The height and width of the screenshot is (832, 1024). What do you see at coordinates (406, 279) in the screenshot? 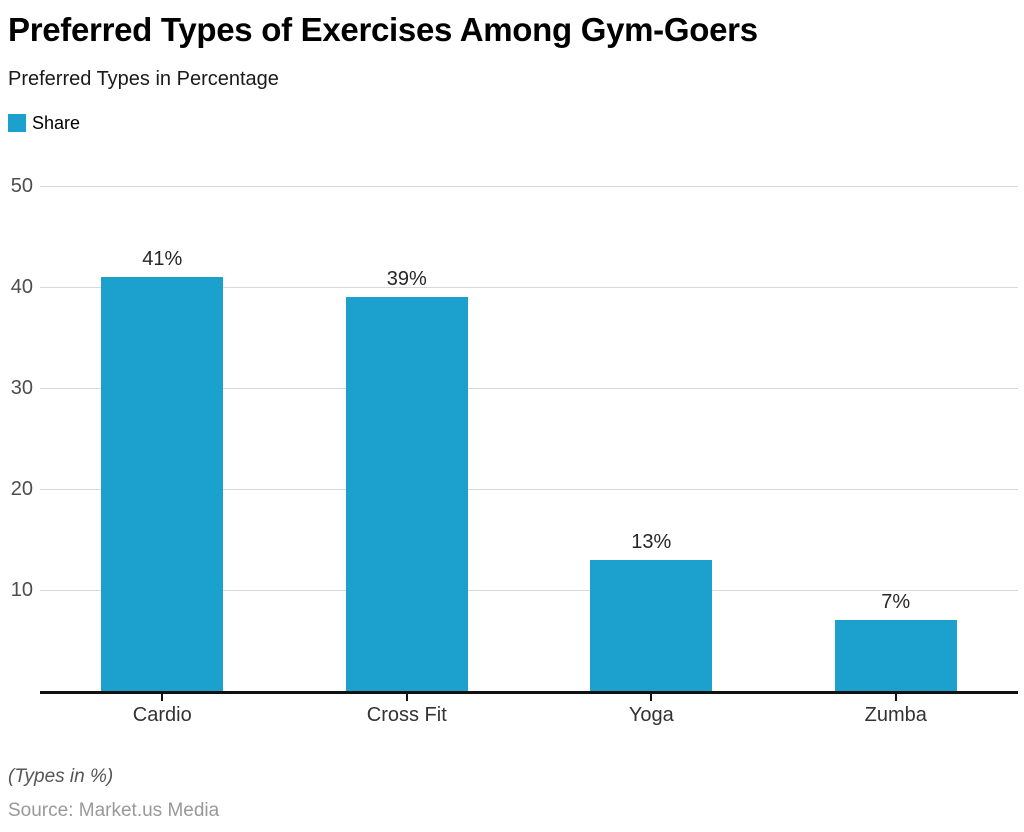
I see `bar-value-label: 39%` at bounding box center [406, 279].